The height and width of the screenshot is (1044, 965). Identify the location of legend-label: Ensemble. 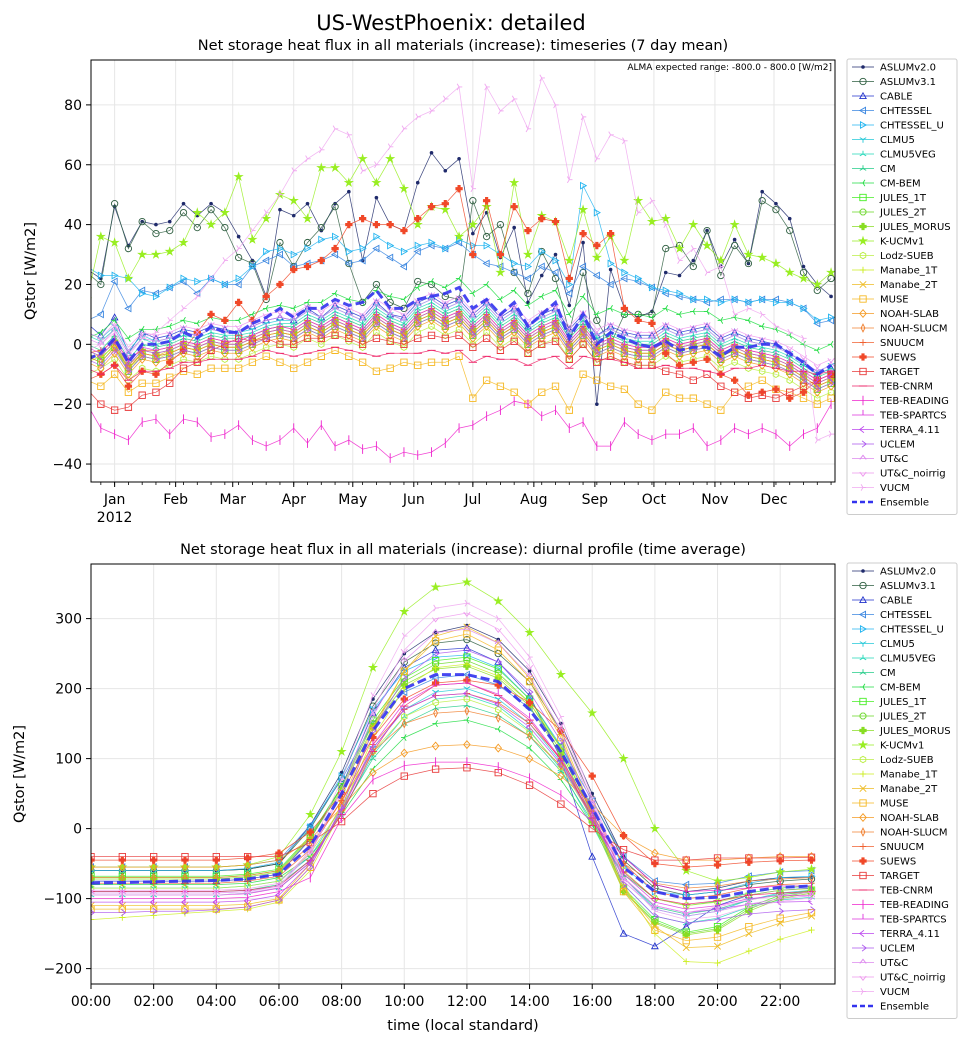
(904, 503).